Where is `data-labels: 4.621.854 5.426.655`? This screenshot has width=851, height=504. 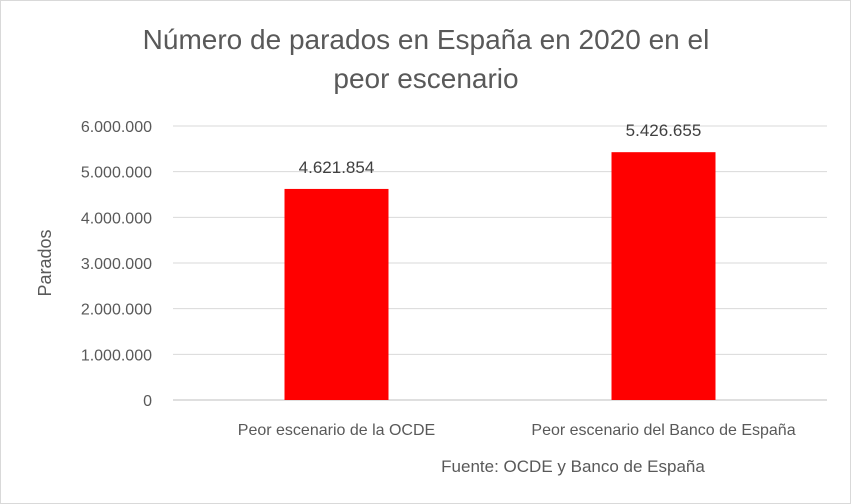
data-labels: 4.621.854 5.426.655 is located at coordinates (500, 149).